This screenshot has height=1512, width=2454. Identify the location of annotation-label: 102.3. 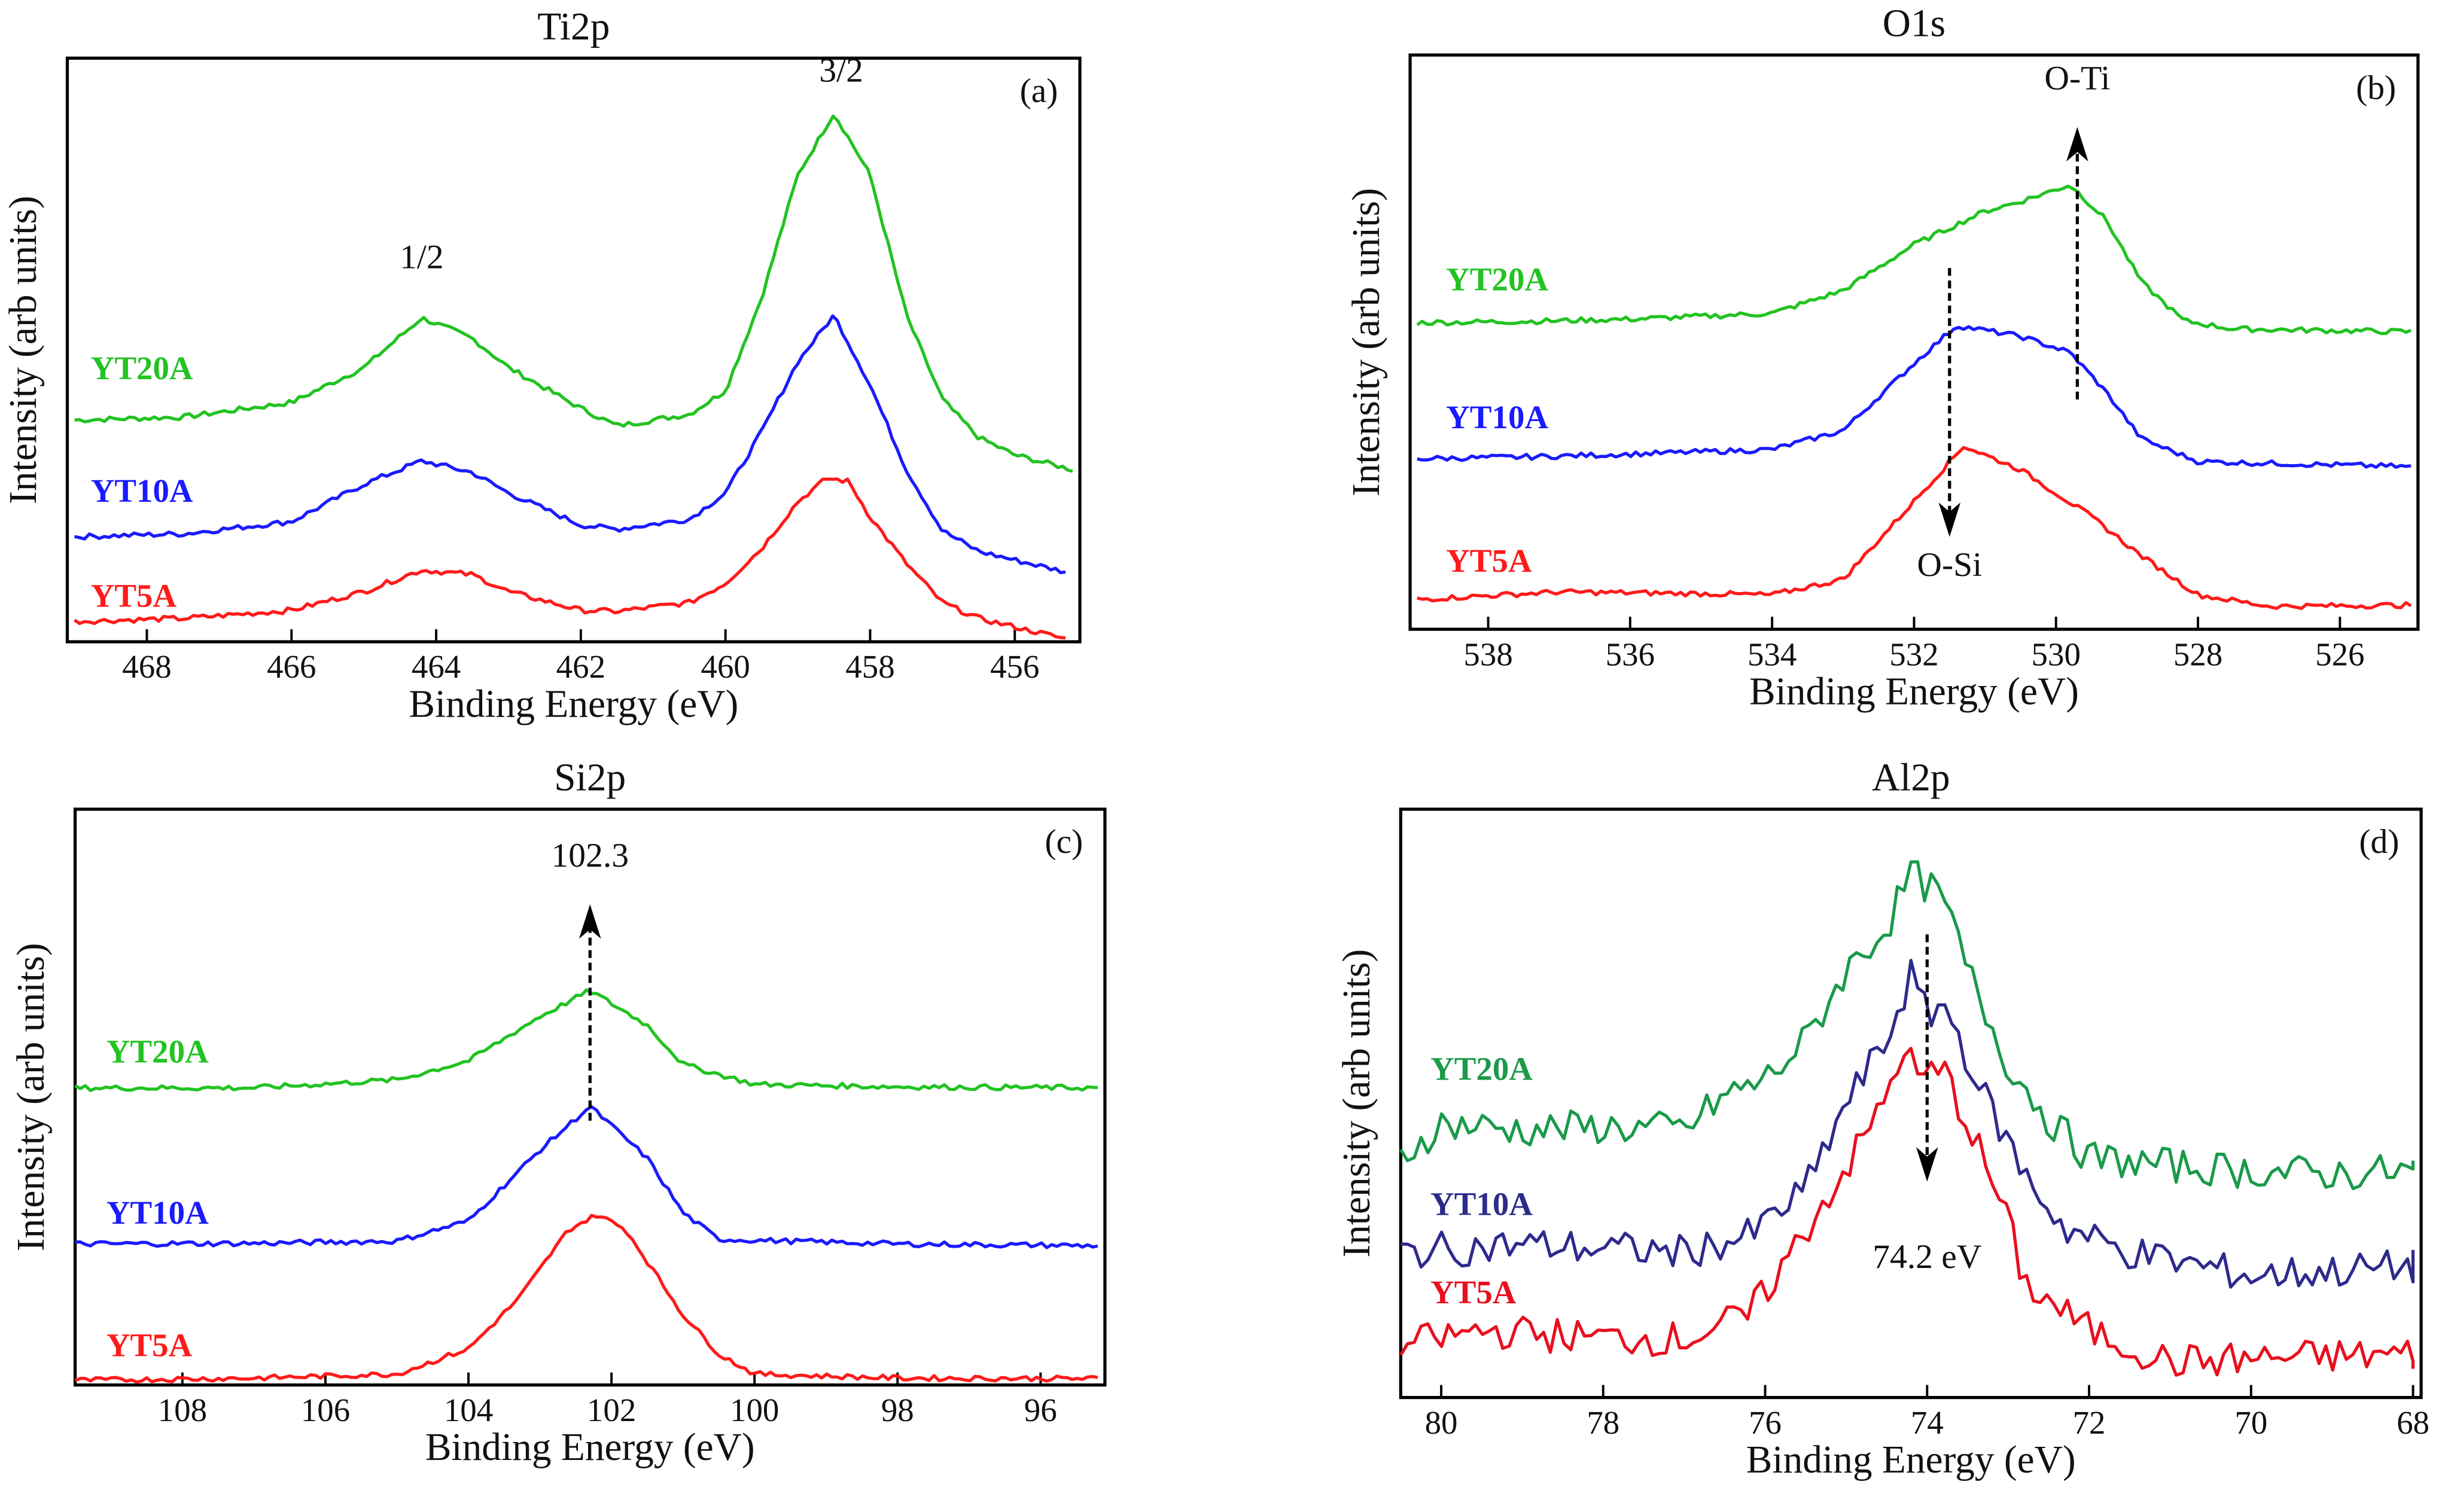
(590, 855).